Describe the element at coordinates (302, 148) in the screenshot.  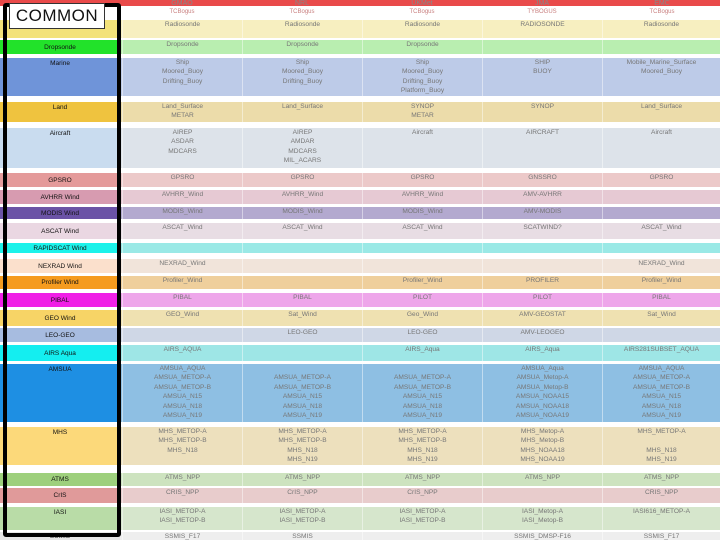
I see `table-cell: AIREP AMDAR MDCARS MIL_ACARS` at that location.